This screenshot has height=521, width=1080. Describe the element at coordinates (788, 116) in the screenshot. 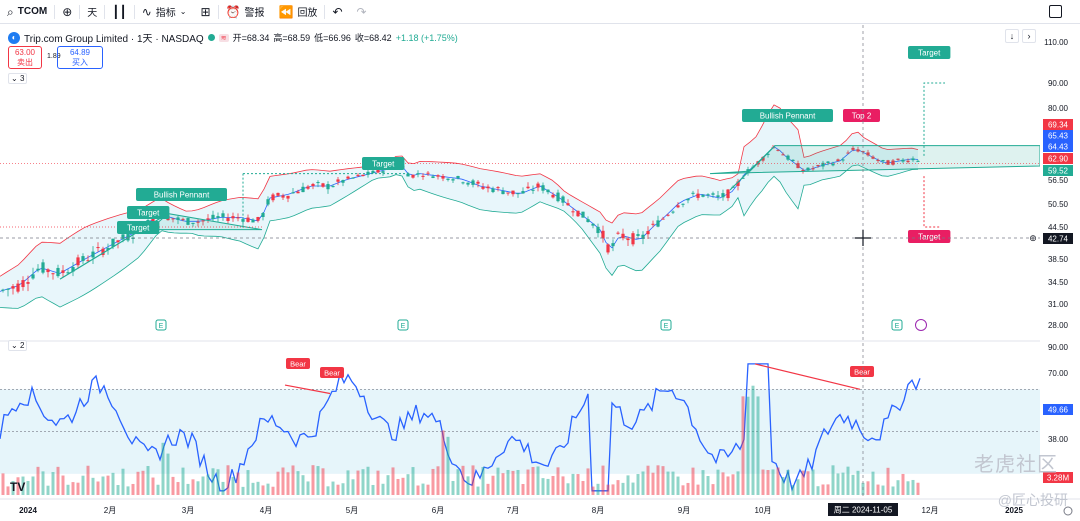

I see `bullish-pennant-label: Bullish Pennant` at that location.